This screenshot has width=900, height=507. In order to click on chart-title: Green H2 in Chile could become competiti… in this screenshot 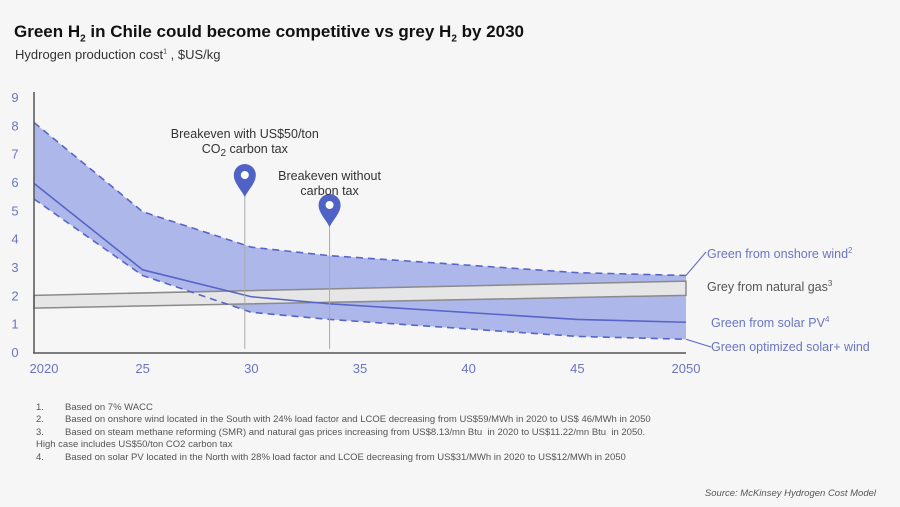, I will do `click(269, 33)`.